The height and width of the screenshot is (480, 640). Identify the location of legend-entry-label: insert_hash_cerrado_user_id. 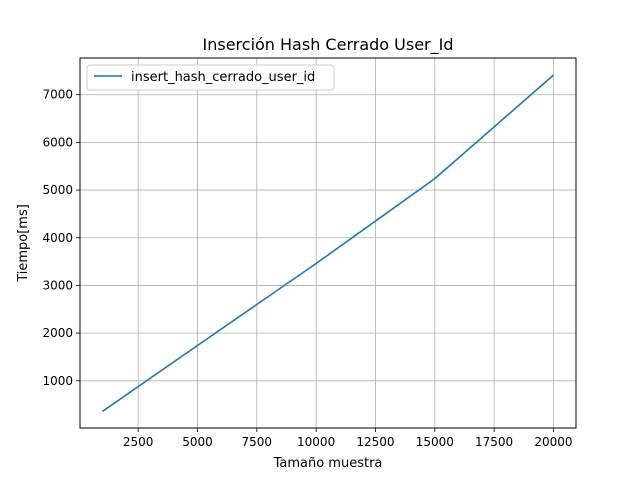
(223, 77).